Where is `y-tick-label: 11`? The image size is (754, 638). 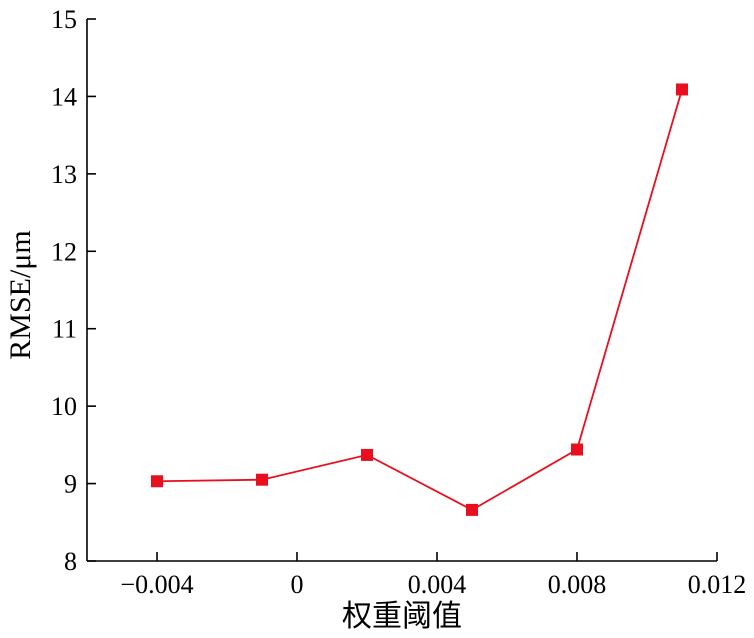
y-tick-label: 11 is located at coordinates (64, 329).